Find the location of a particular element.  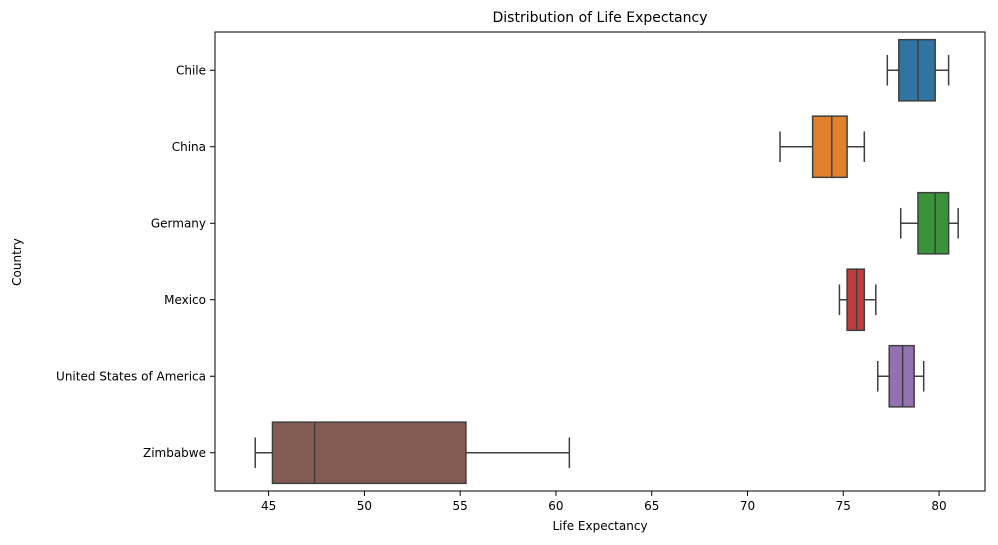

x-tick-label: 60 is located at coordinates (555, 506).